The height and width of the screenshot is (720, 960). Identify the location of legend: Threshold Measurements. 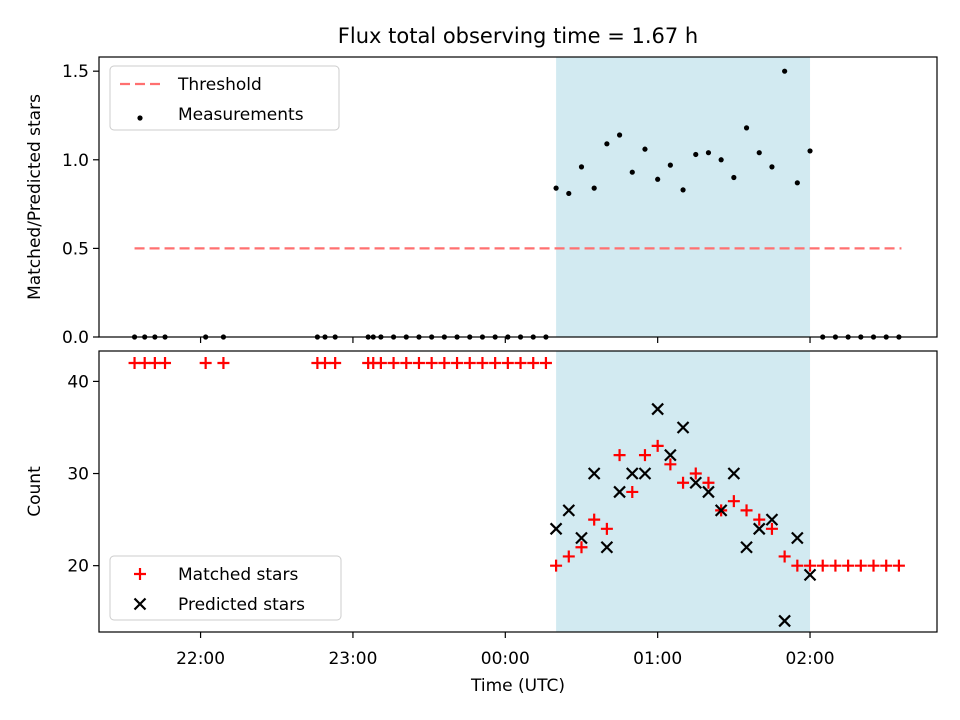
(224, 98).